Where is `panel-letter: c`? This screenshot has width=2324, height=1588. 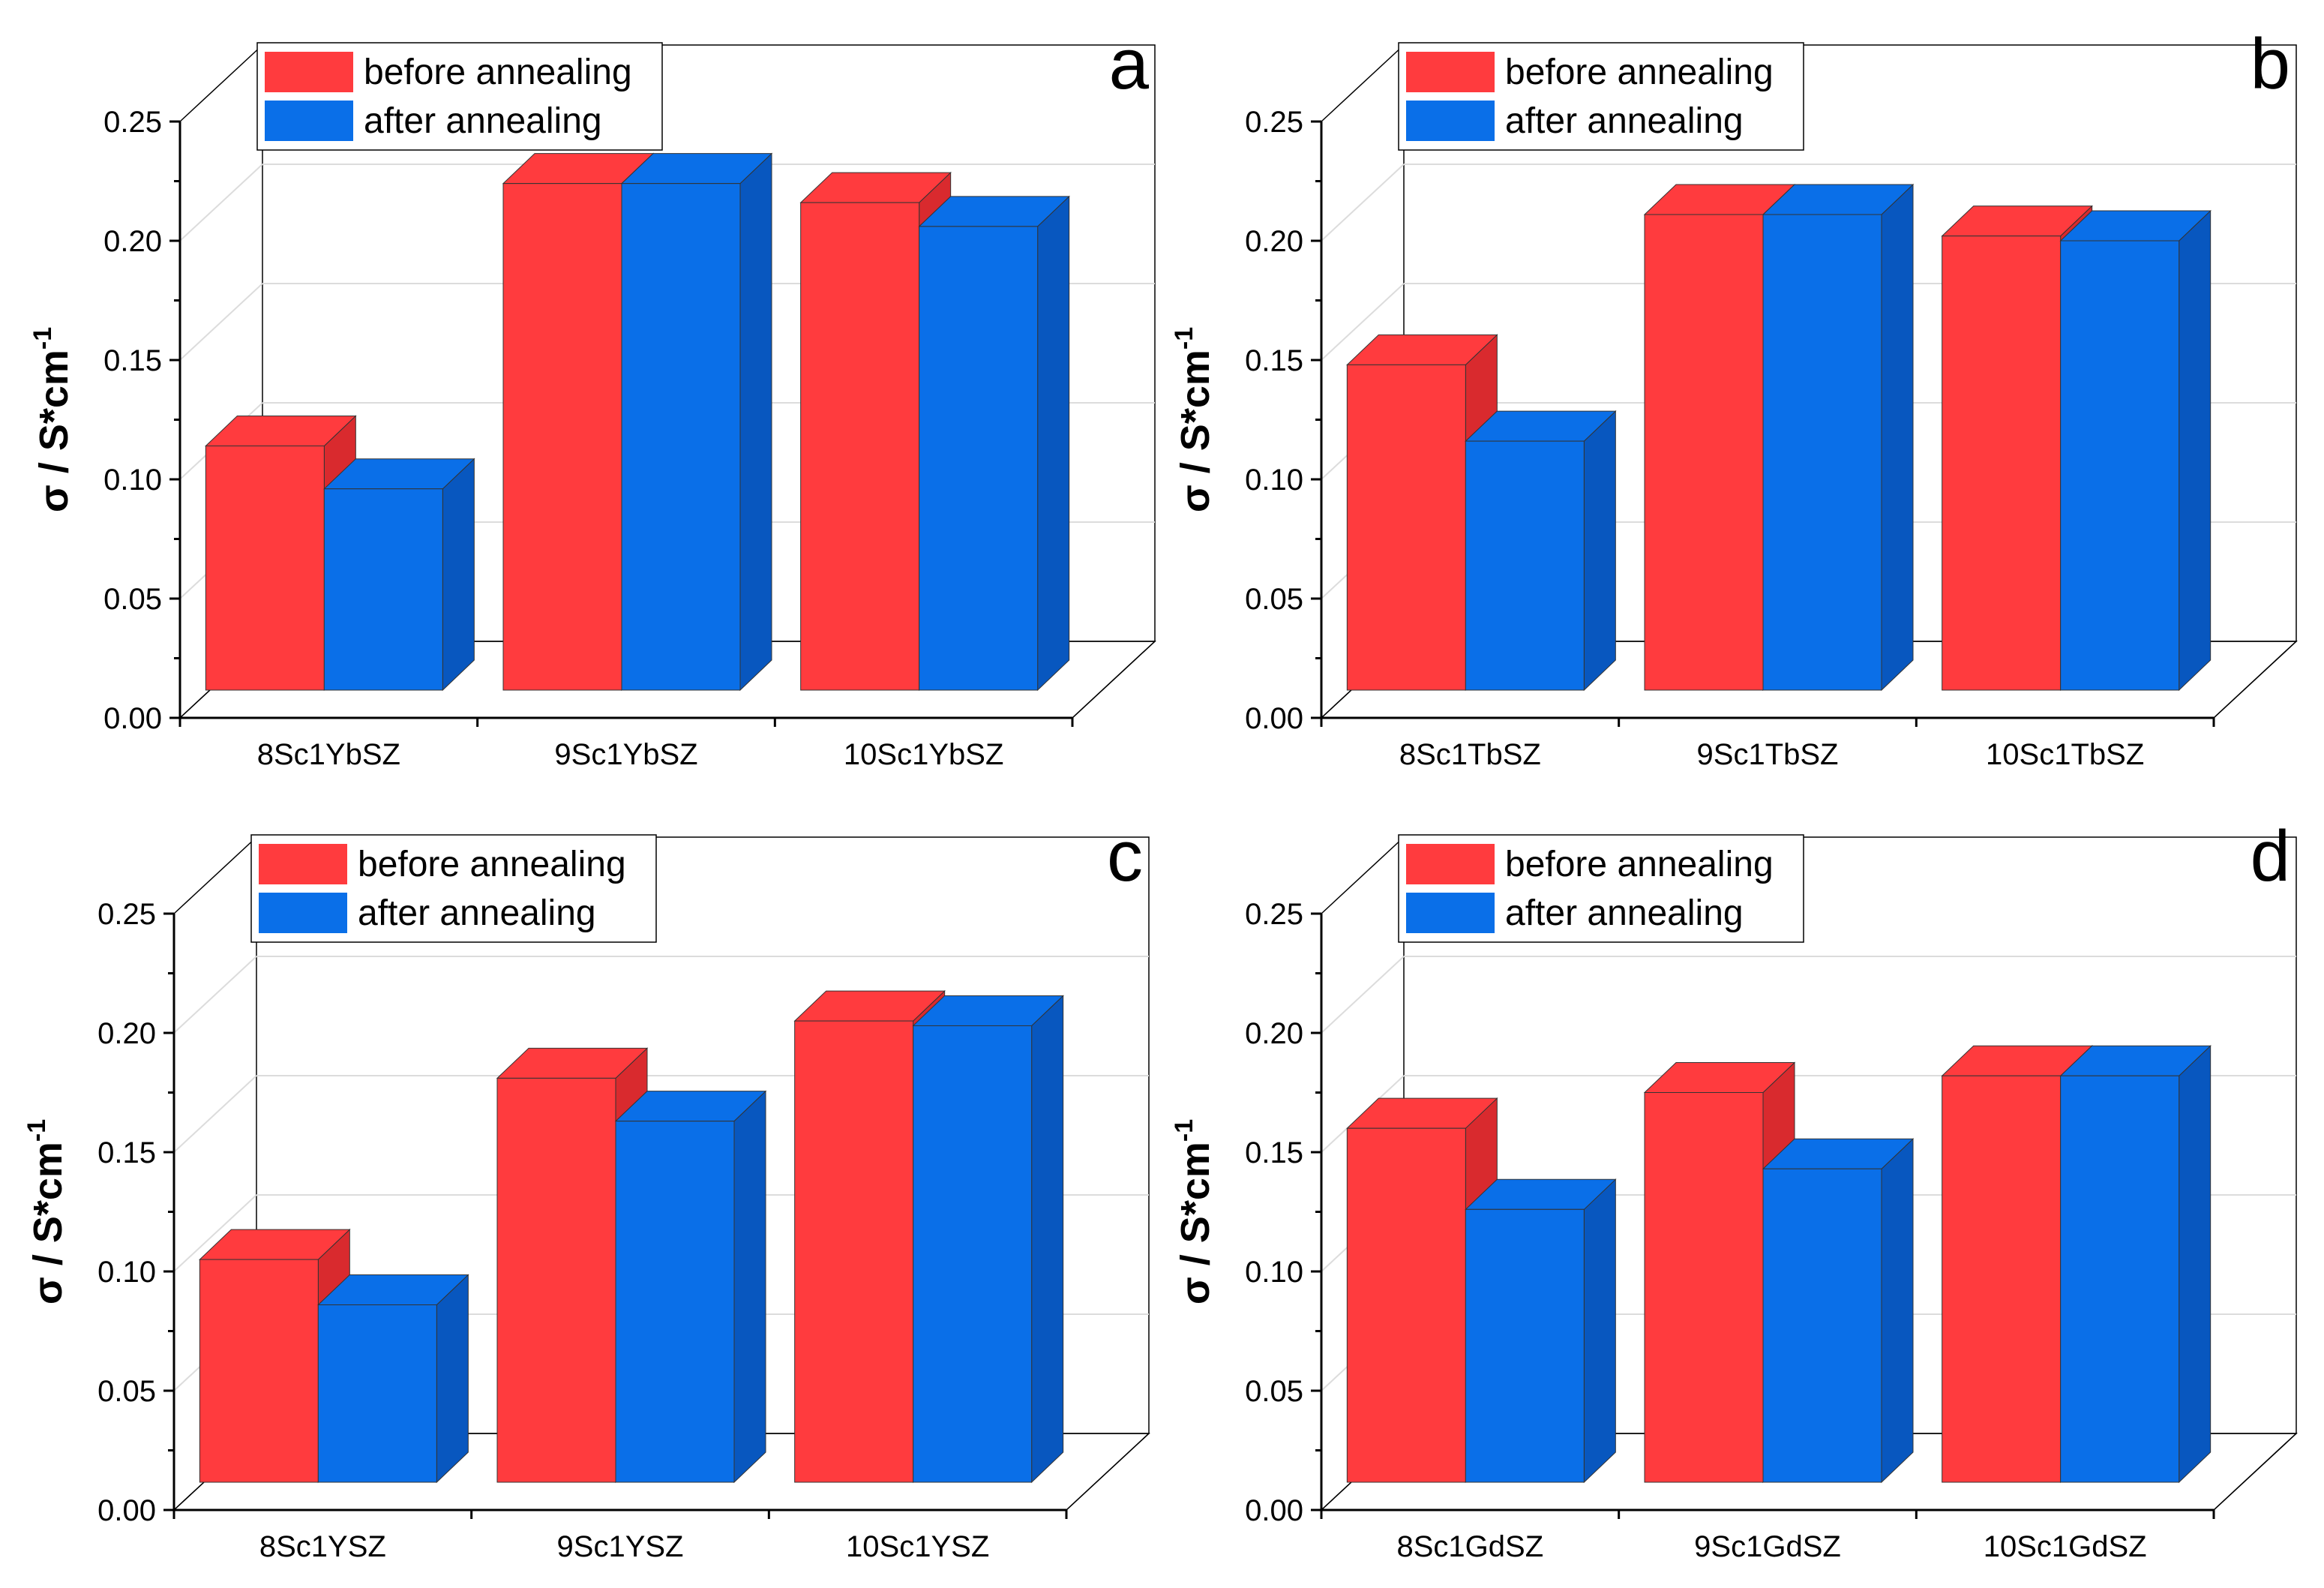
panel-letter: c is located at coordinates (1125, 856).